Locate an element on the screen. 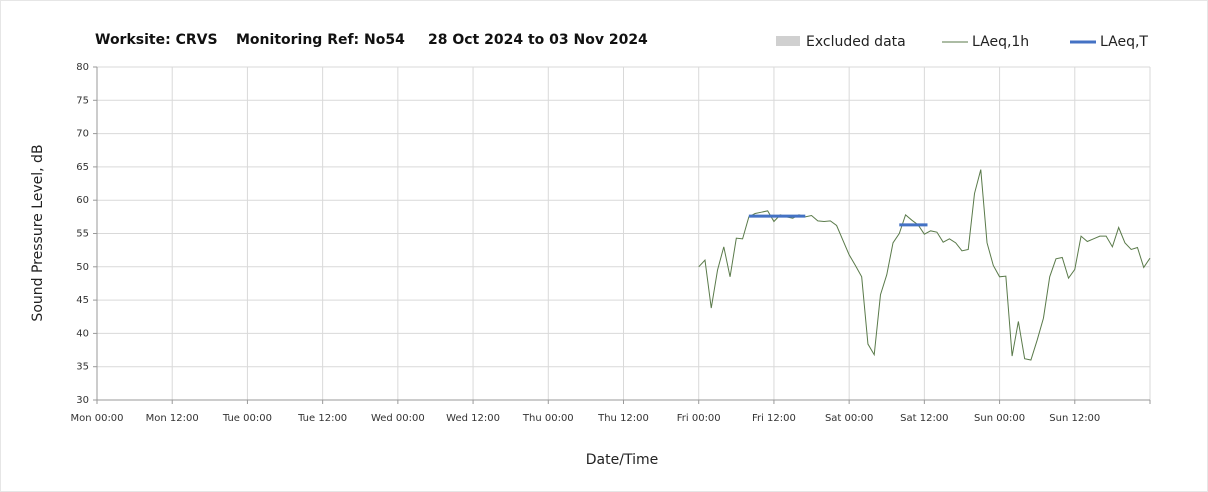 This screenshot has height=492, width=1208. legend-label: LAeq,T is located at coordinates (1124, 42).